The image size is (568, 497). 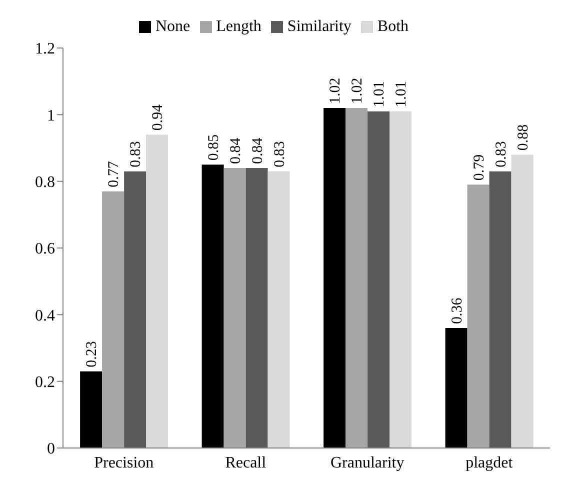 What do you see at coordinates (92, 354) in the screenshot?
I see `data-label: 0.23` at bounding box center [92, 354].